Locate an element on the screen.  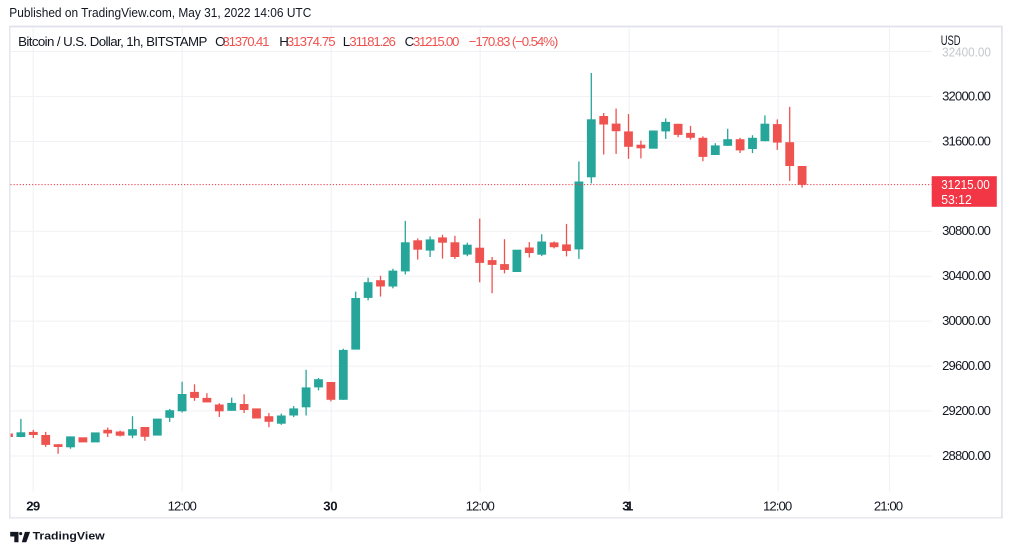
svg-text: USD is located at coordinates (951, 40).